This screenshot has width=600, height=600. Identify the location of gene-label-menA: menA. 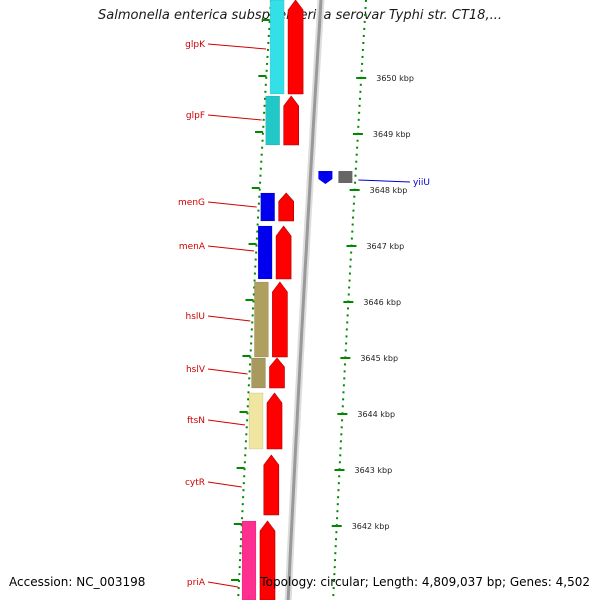
(192, 247).